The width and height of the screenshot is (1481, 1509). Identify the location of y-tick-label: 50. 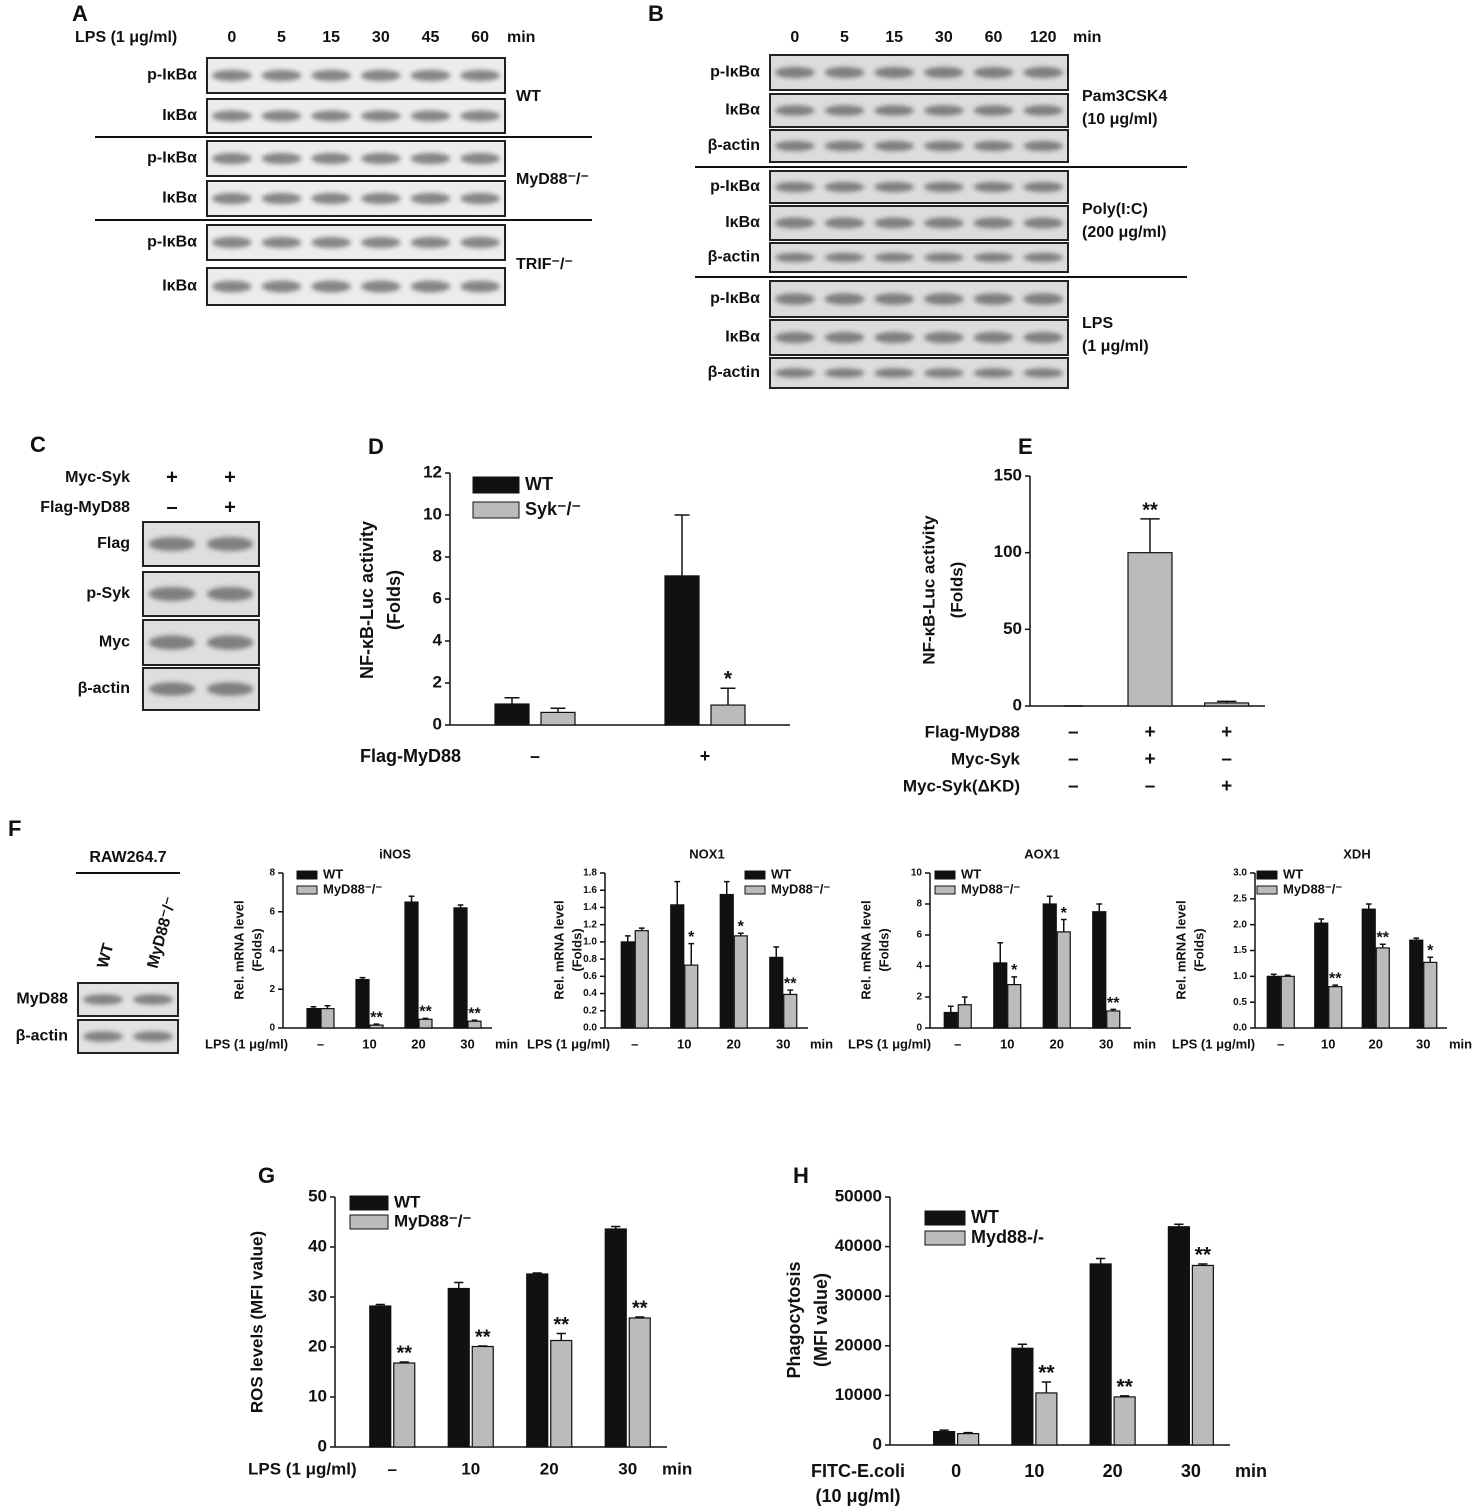
(1012, 628).